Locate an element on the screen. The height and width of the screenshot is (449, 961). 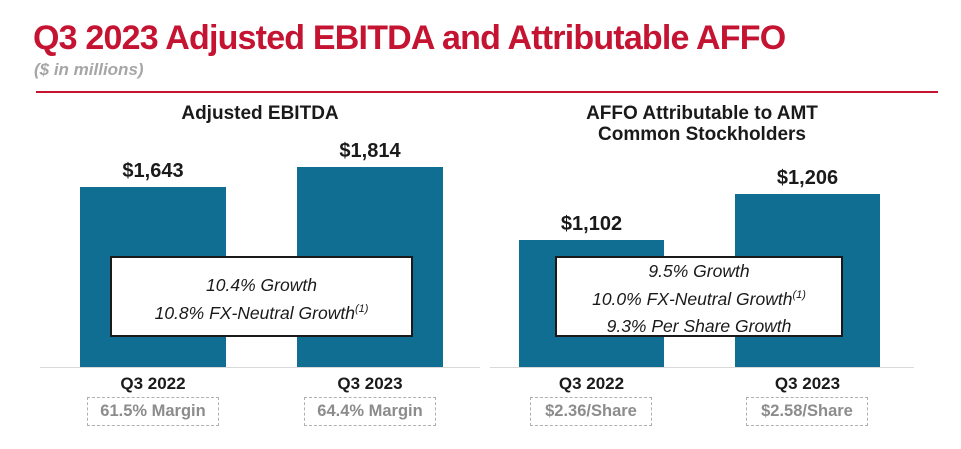
bar-value-label: $1,102 is located at coordinates (591, 224).